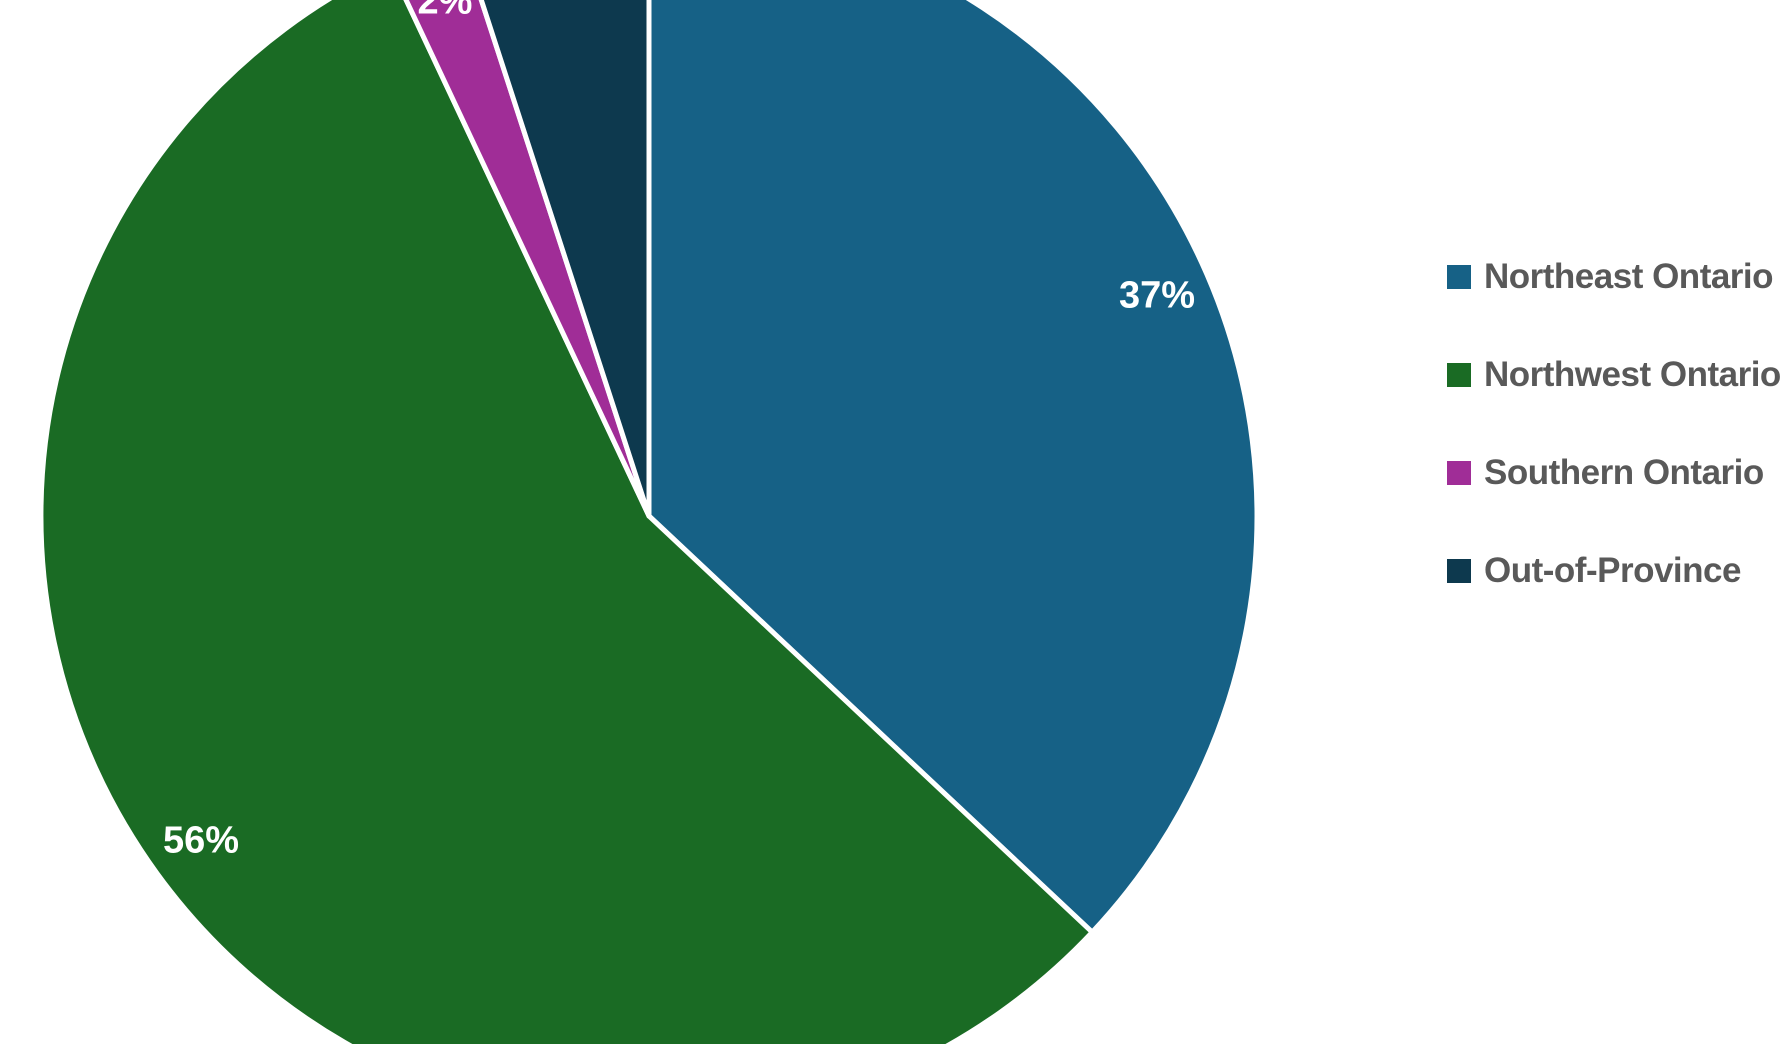  I want to click on slice-percent-label: 37%, so click(1157, 295).